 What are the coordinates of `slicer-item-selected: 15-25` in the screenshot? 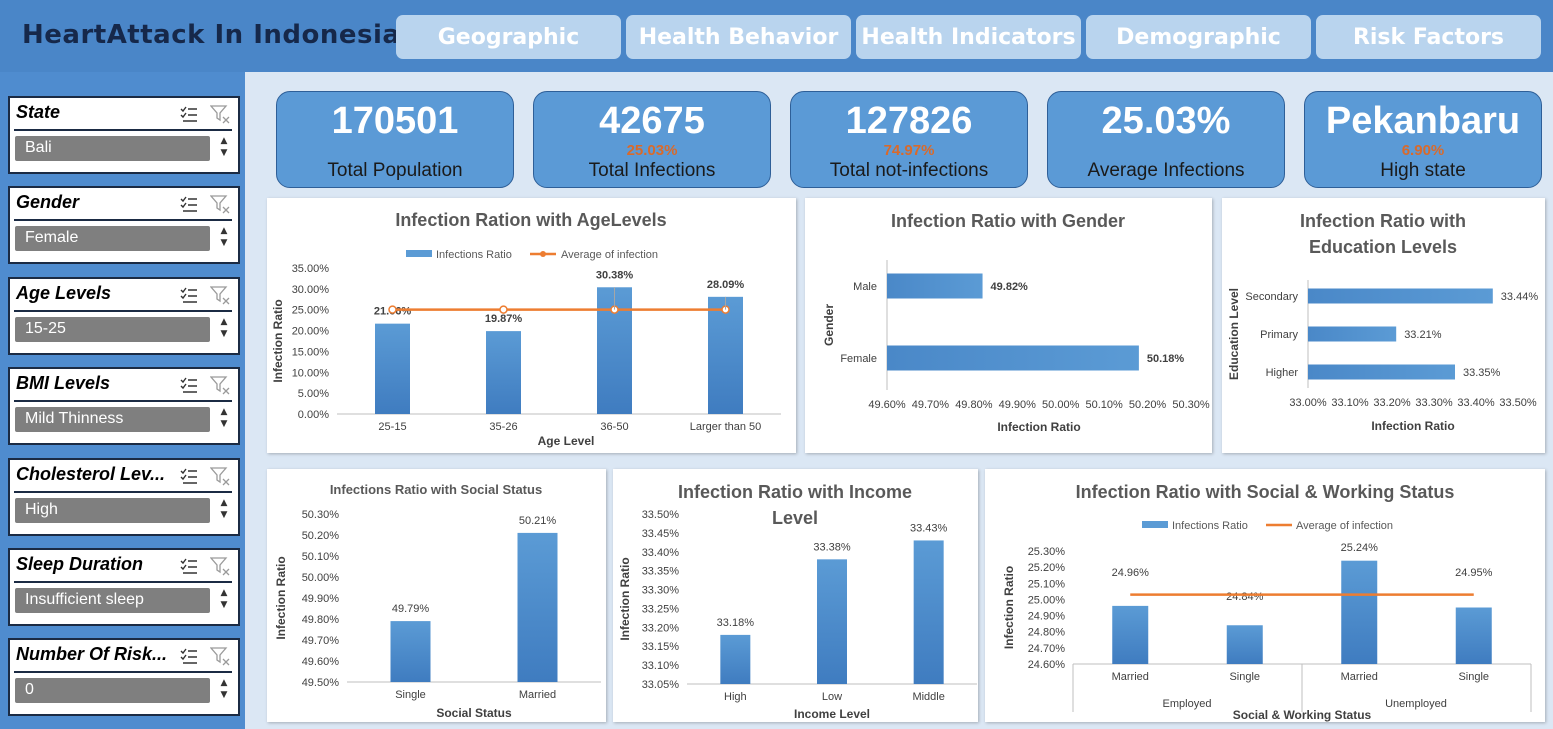 It's located at (112, 329).